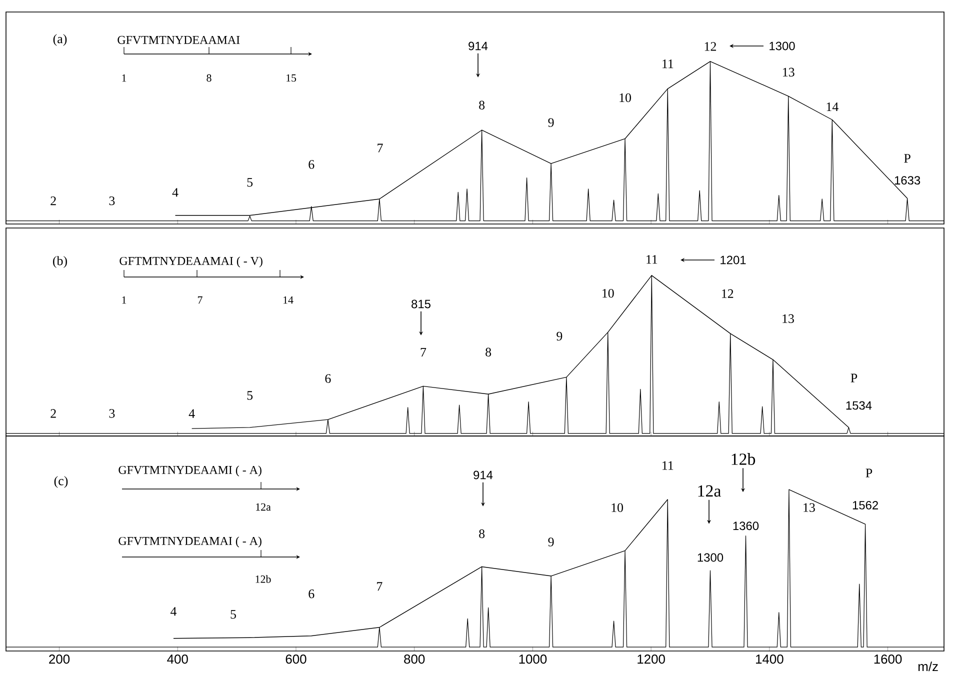  I want to click on annotation: 1534, so click(859, 405).